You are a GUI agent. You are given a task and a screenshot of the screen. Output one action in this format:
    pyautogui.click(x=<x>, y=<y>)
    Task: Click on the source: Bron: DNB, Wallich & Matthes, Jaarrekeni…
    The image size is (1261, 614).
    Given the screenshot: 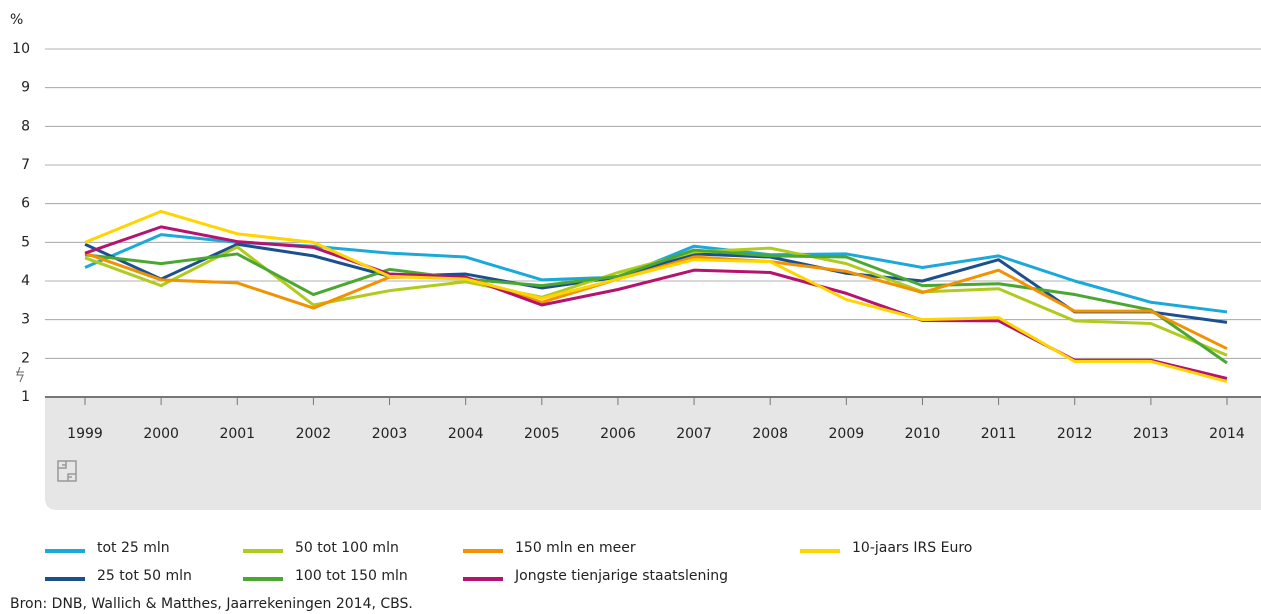 What is the action you would take?
    pyautogui.click(x=211, y=604)
    